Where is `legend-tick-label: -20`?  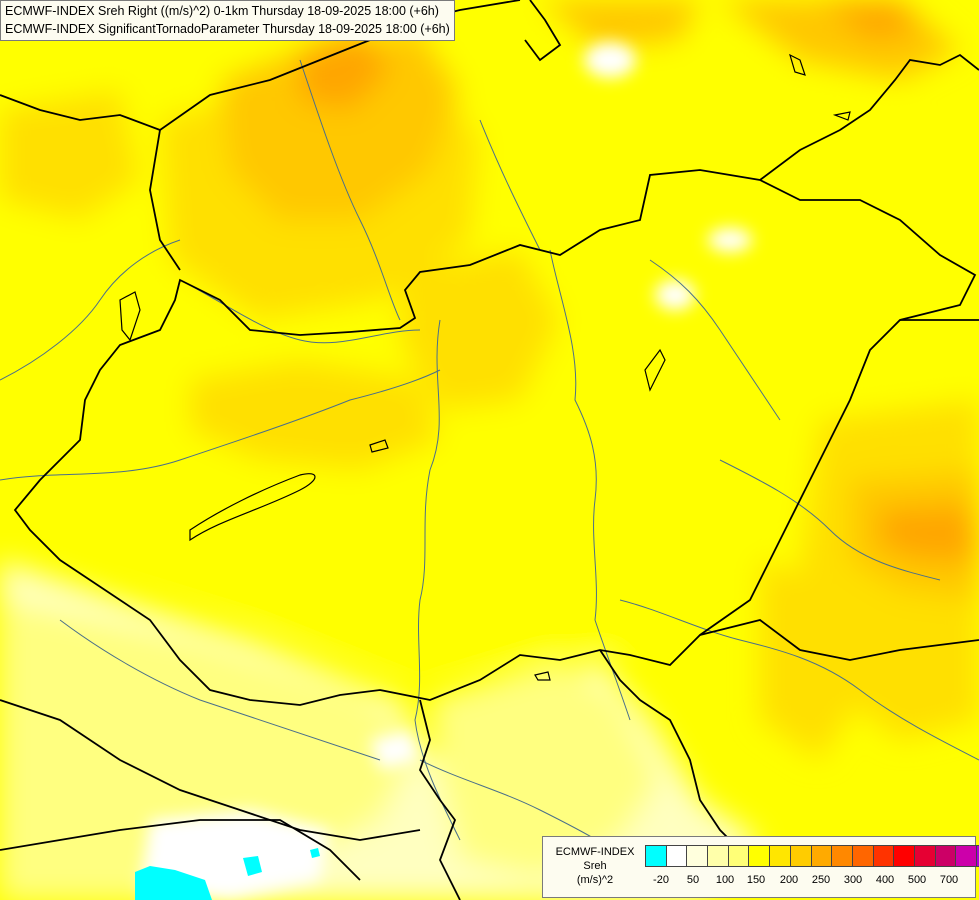
legend-tick-label: -20 is located at coordinates (661, 880).